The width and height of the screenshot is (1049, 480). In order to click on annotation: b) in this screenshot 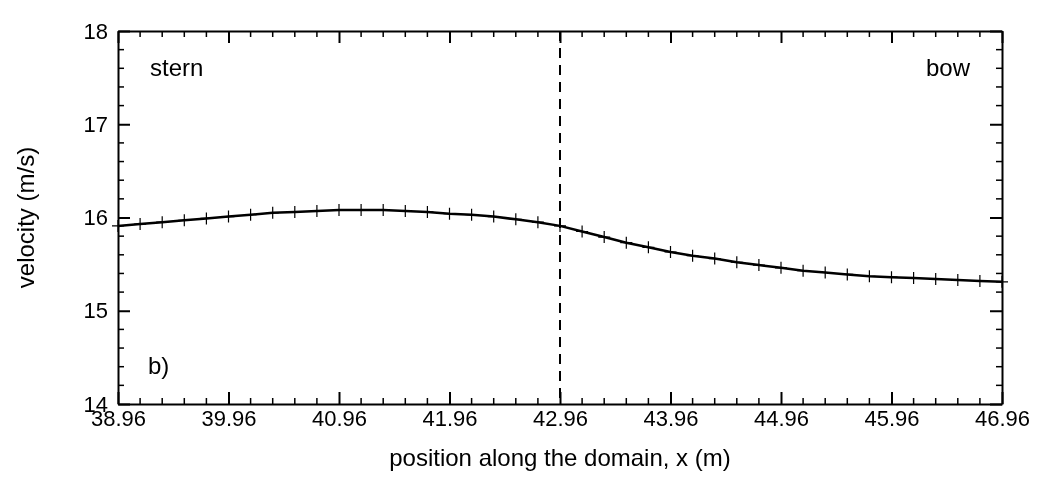, I will do `click(159, 365)`.